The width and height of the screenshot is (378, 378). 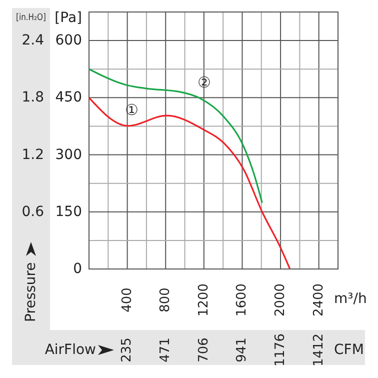 What do you see at coordinates (127, 350) in the screenshot?
I see `x2-tick-label: 235` at bounding box center [127, 350].